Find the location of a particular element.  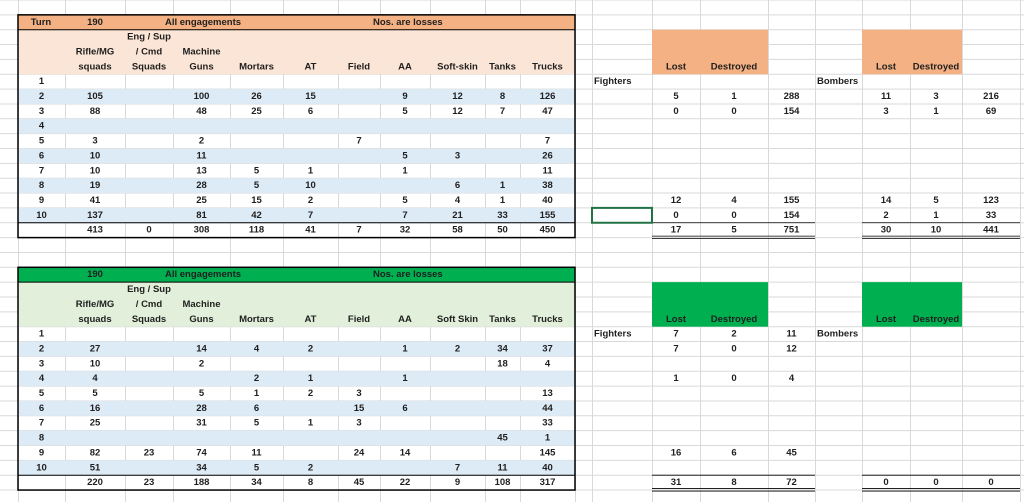

total-cell: 220 is located at coordinates (95, 482).